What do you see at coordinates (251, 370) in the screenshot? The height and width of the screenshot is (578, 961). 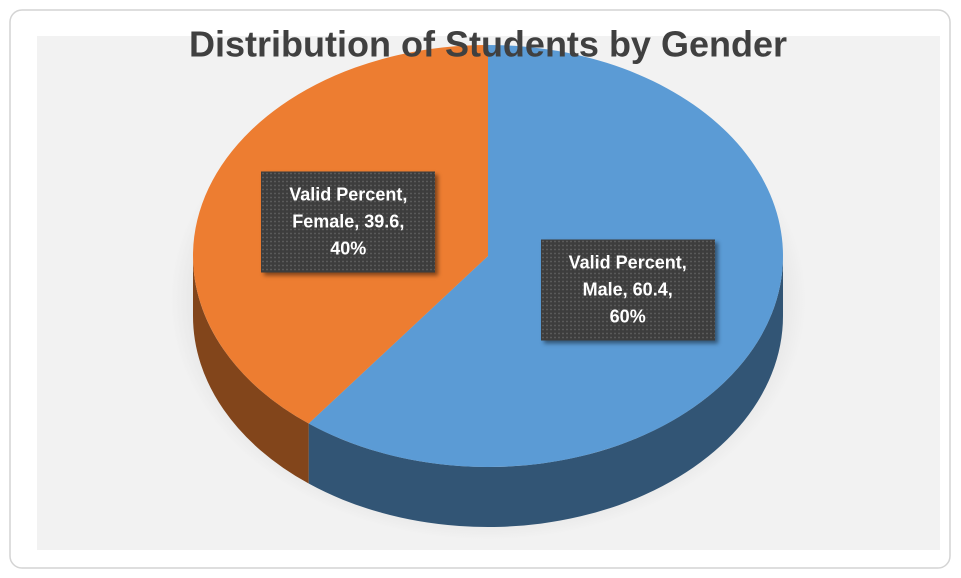 I see `slice-side` at bounding box center [251, 370].